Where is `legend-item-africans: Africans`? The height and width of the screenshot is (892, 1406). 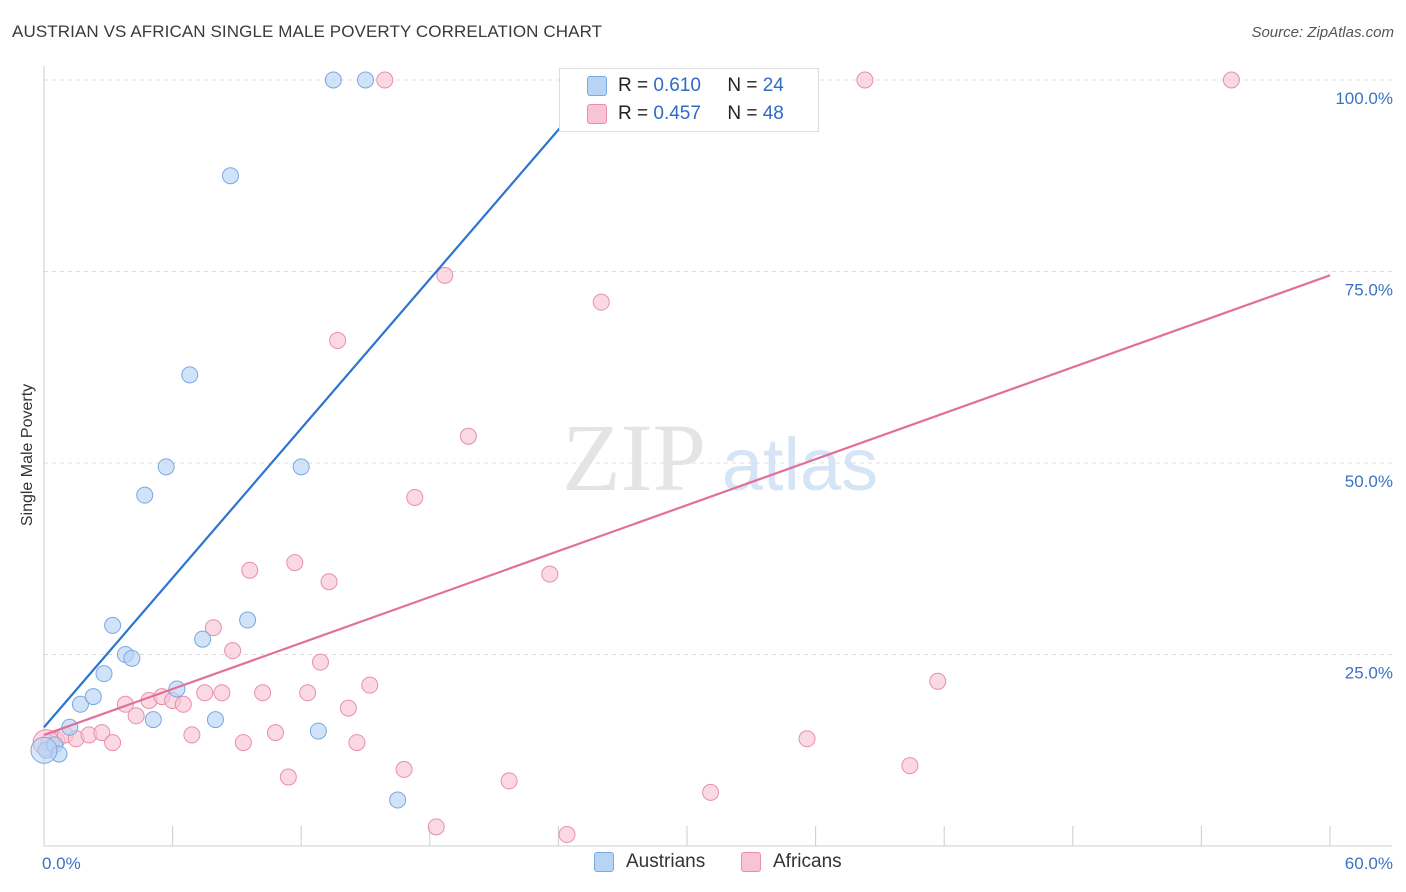 legend-item-africans: Africans is located at coordinates (791, 862).